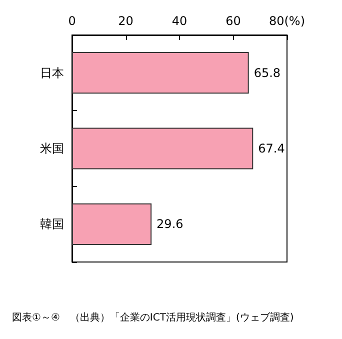 This screenshot has width=342, height=339. Describe the element at coordinates (287, 21) in the screenshot. I see `x-tick-label: 80(%)` at that location.